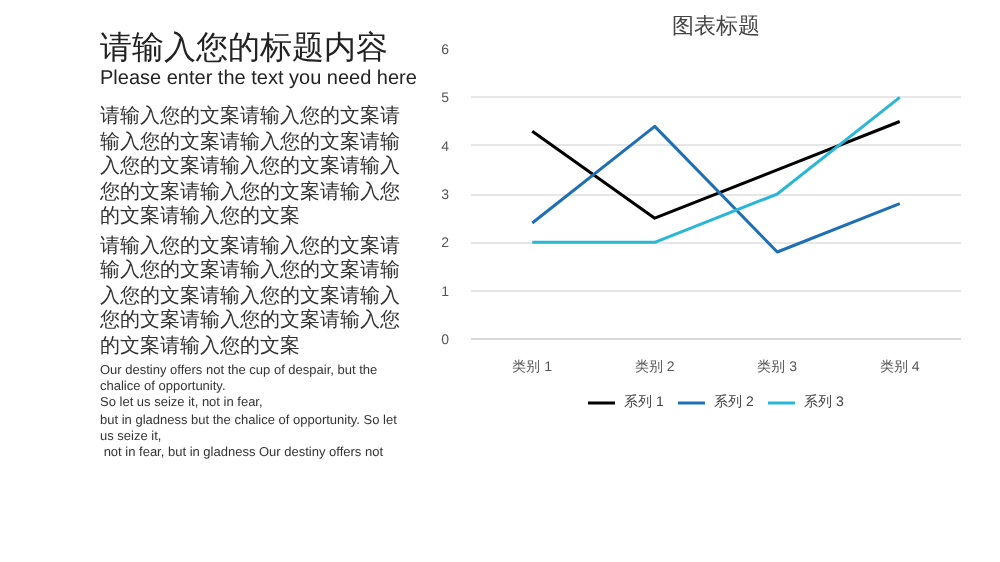  I want to click on text: 请输入您的标题内容, so click(244, 49).